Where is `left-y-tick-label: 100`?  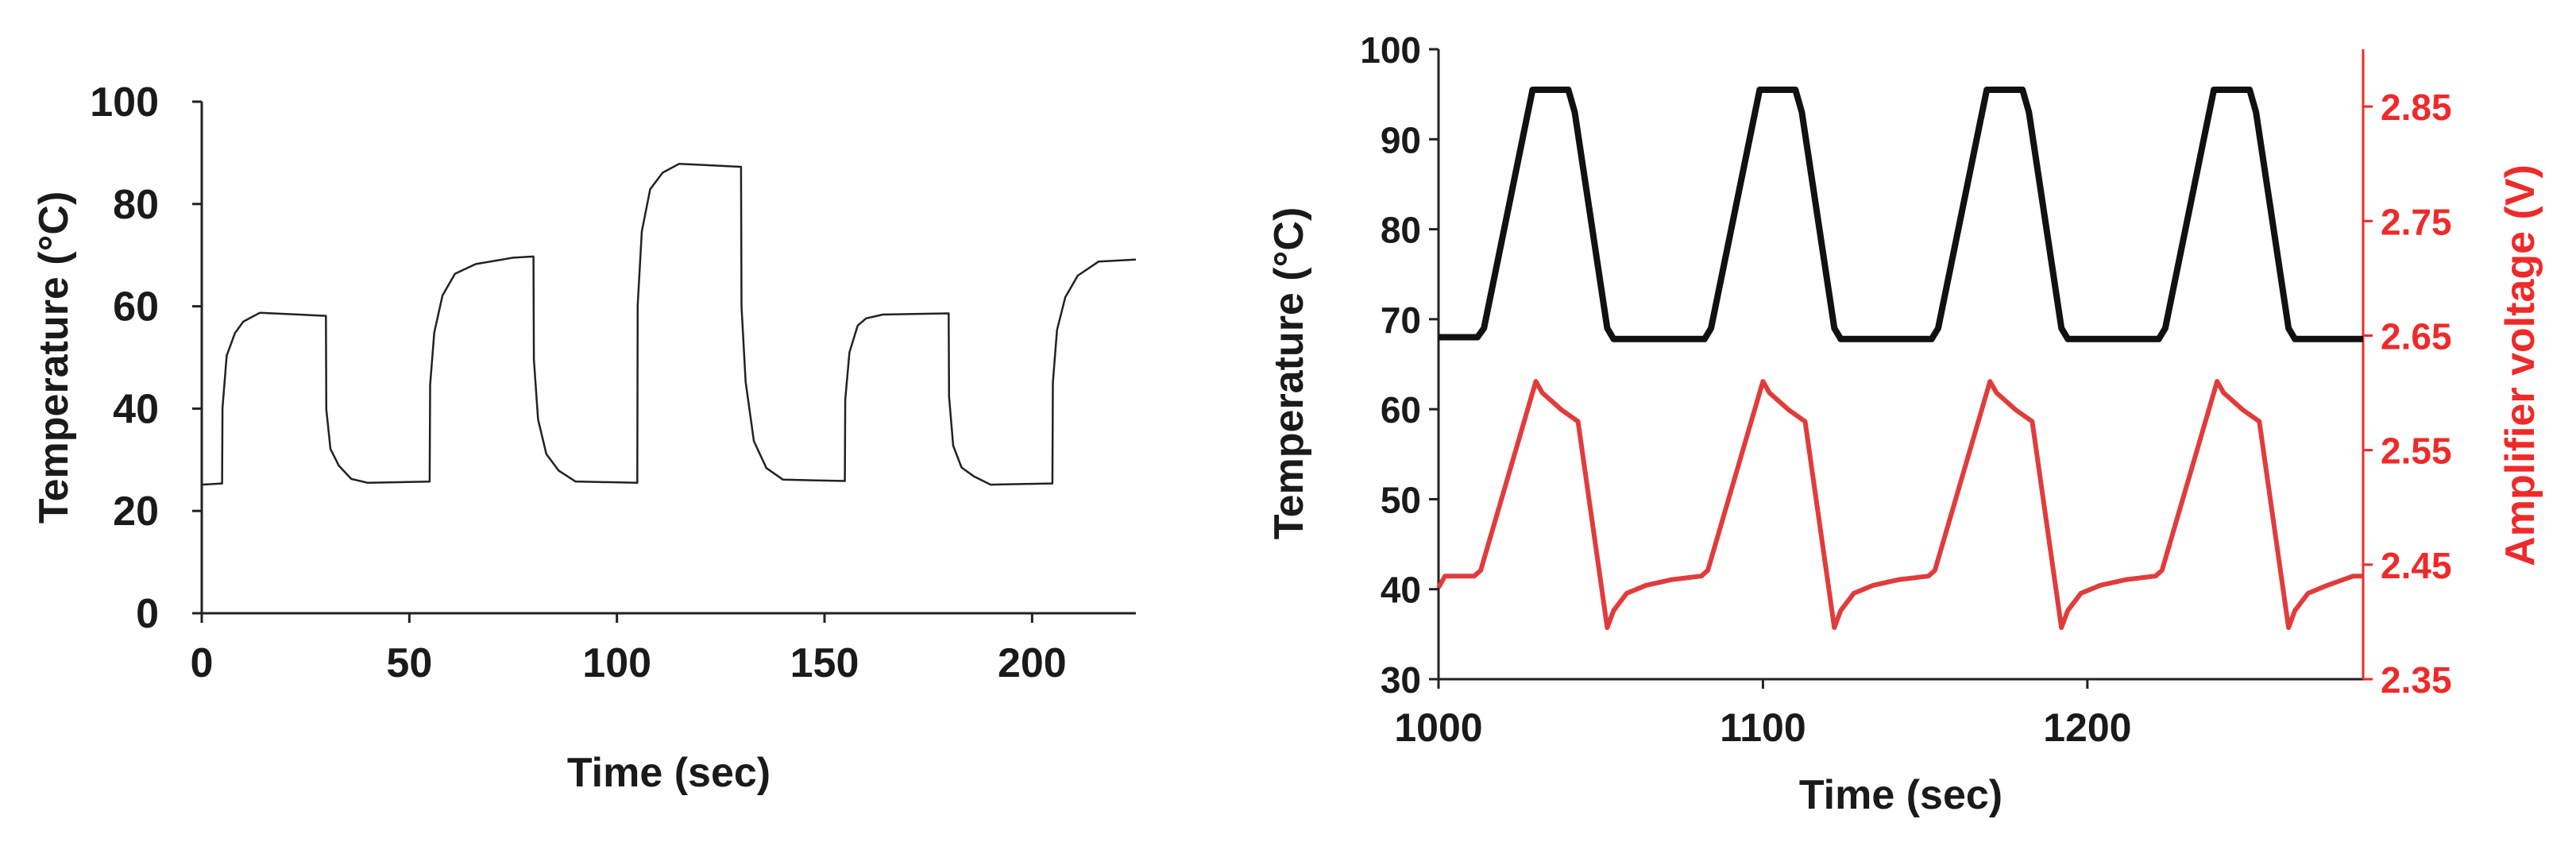
left-y-tick-label: 100 is located at coordinates (124, 102).